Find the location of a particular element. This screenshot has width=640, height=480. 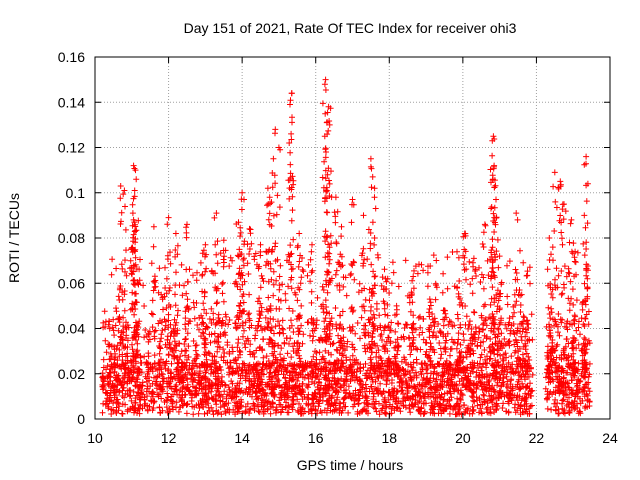

y-tick-label: 0.08 is located at coordinates (71, 238).